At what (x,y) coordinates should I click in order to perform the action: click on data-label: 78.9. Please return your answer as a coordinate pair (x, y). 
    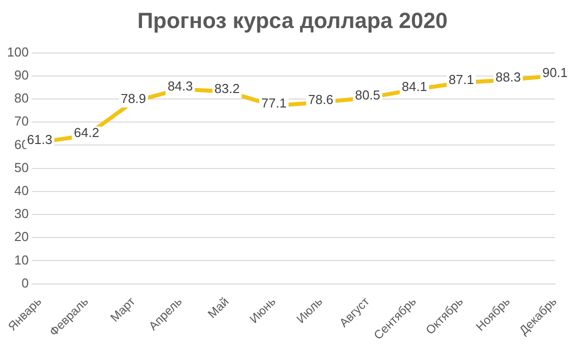
    Looking at the image, I should click on (133, 98).